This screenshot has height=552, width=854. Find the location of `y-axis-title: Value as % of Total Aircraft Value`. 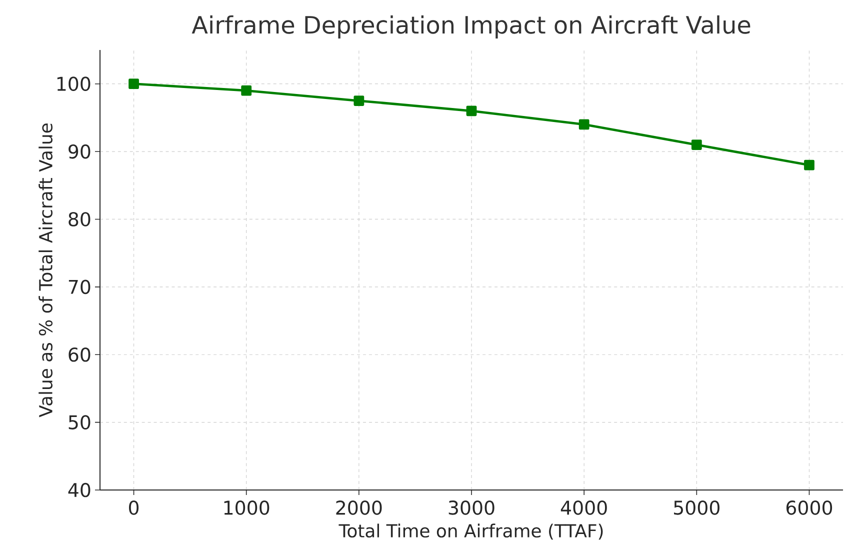

y-axis-title: Value as % of Total Aircraft Value is located at coordinates (45, 271).